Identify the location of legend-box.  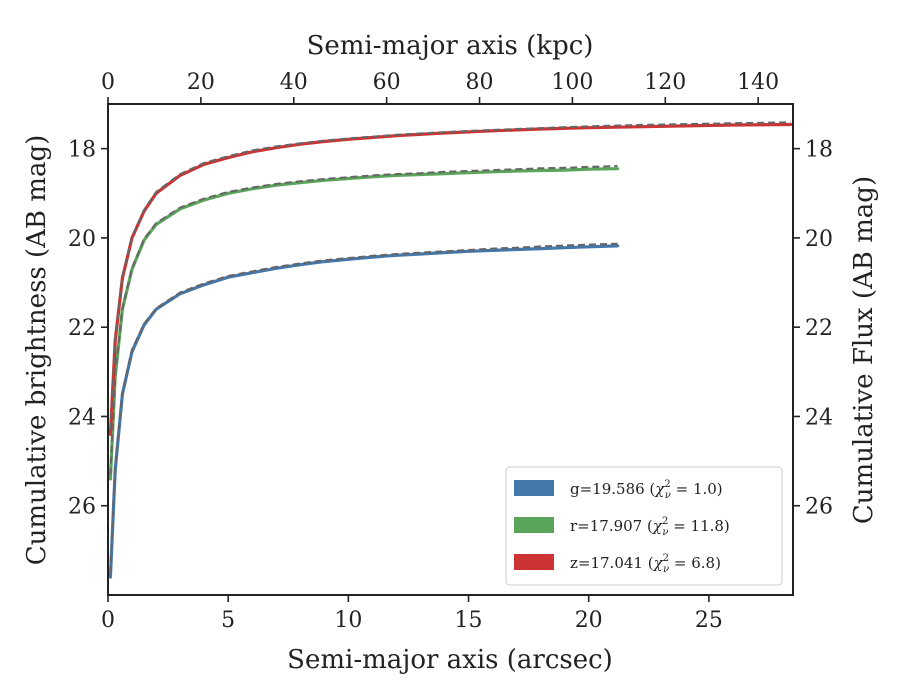
(644, 526).